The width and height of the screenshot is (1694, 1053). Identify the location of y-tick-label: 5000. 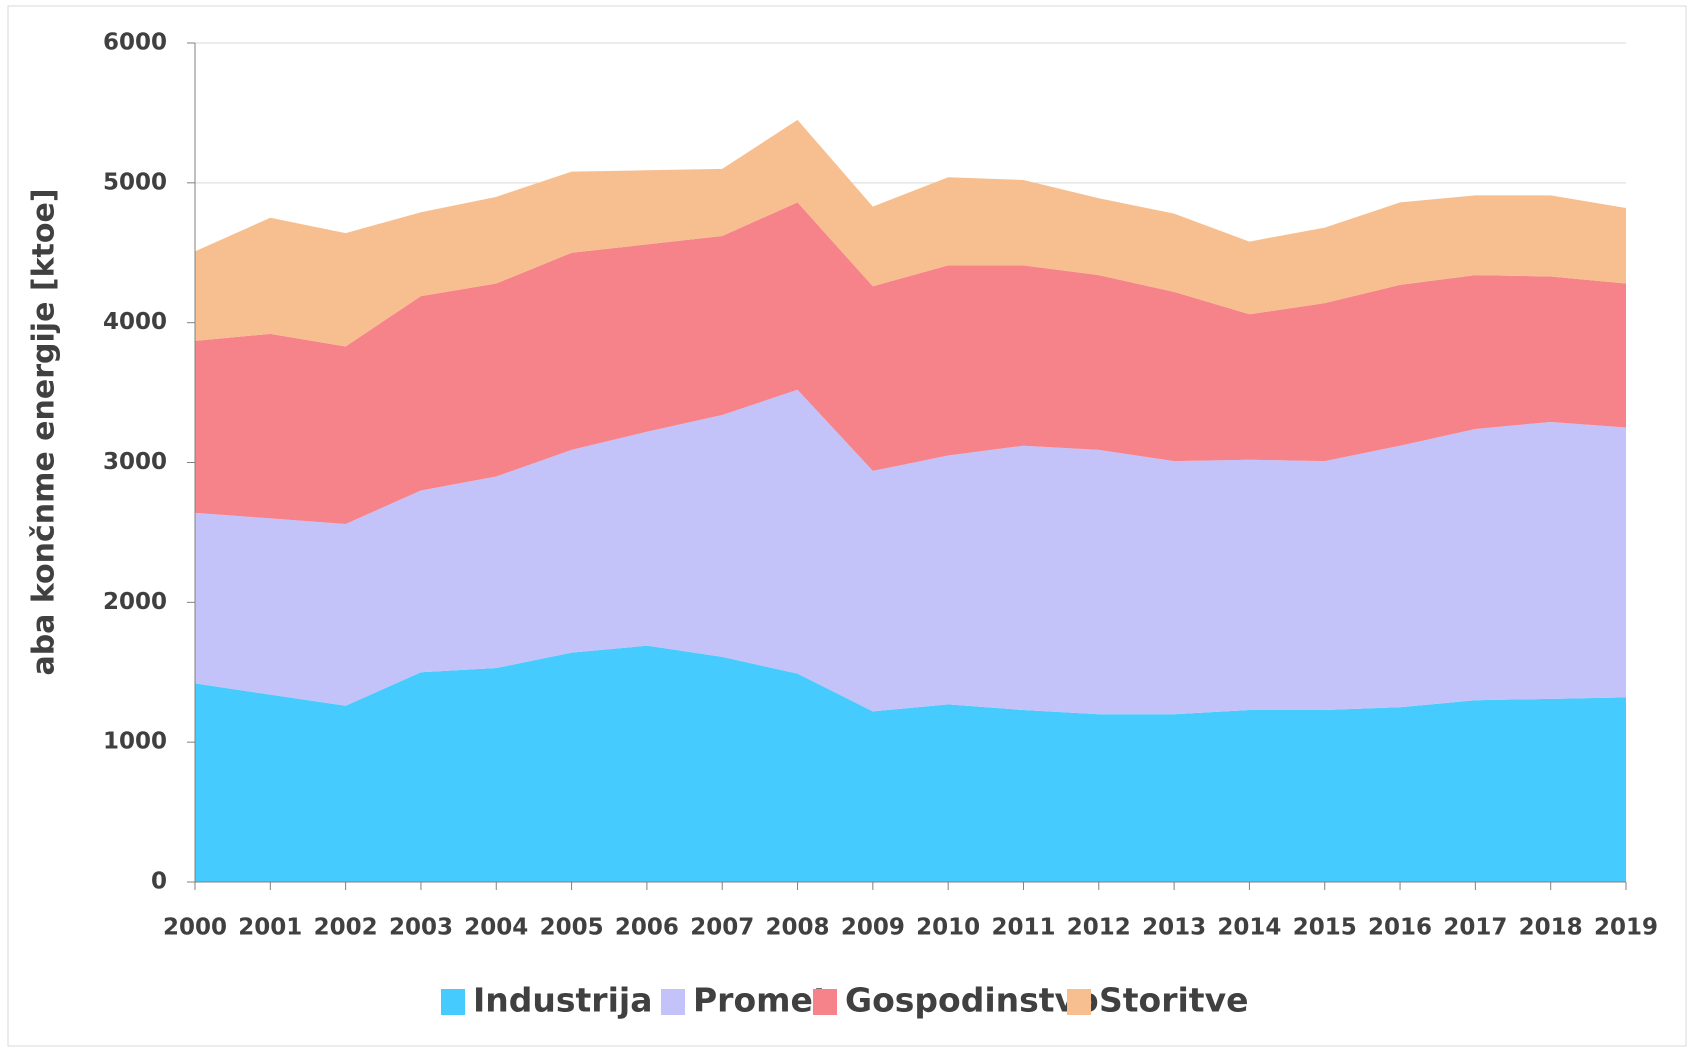
(135, 182).